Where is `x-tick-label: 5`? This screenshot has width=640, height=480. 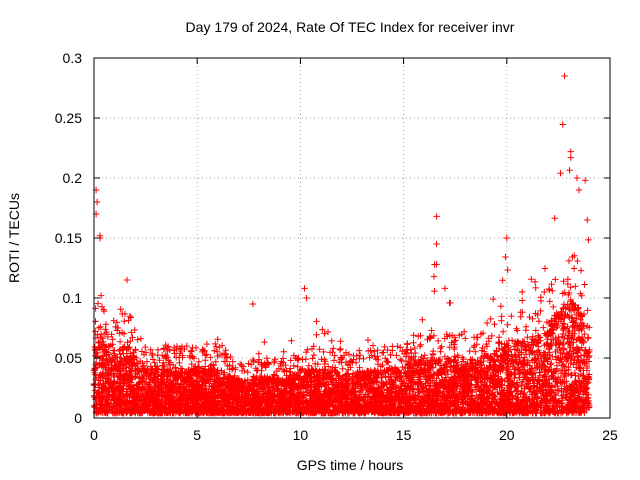
x-tick-label: 5 is located at coordinates (197, 435).